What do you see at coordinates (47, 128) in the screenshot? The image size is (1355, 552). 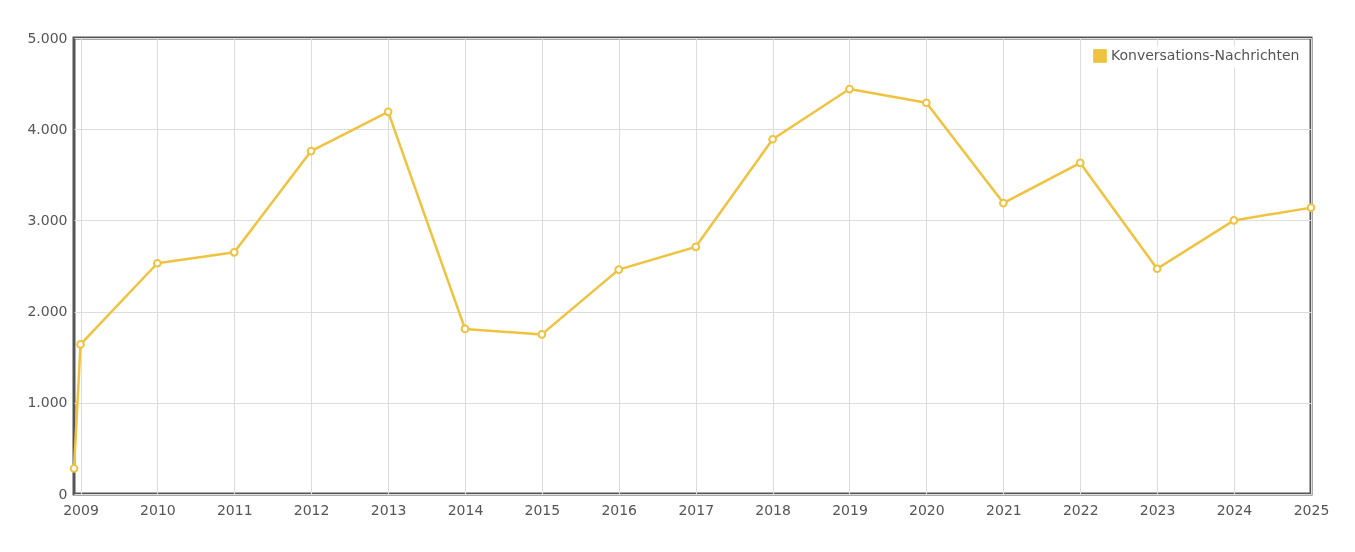 I see `y-tick-label: 4.000` at bounding box center [47, 128].